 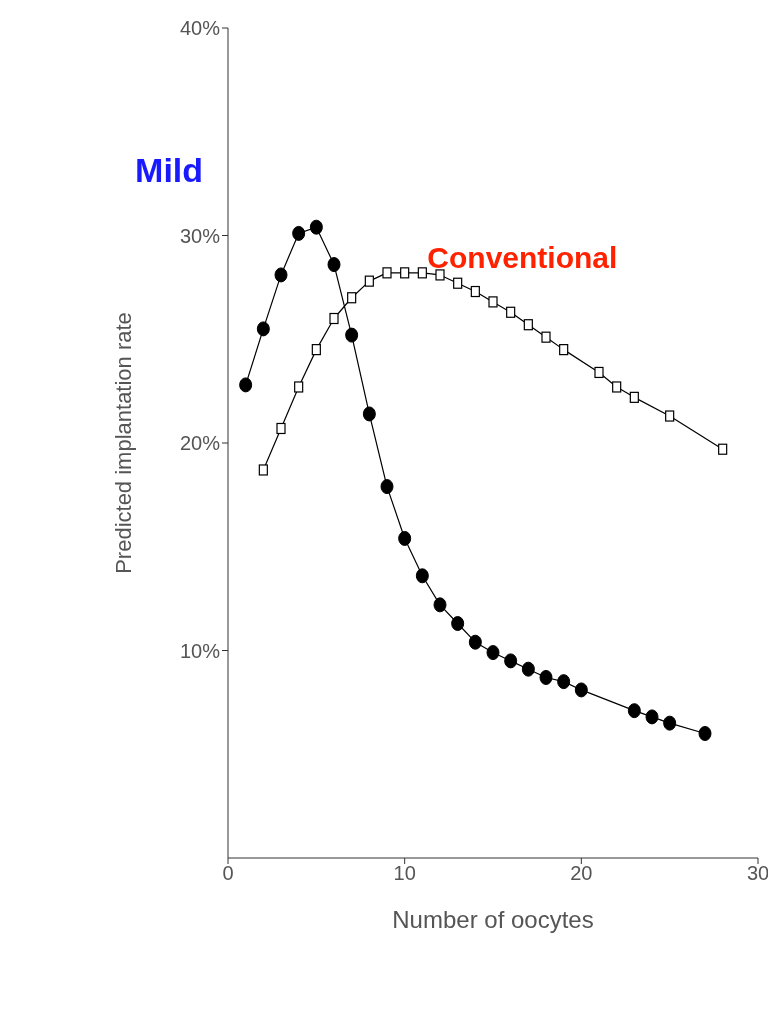 I want to click on y-axis-title: Predicted implantation rate, so click(x=123, y=443).